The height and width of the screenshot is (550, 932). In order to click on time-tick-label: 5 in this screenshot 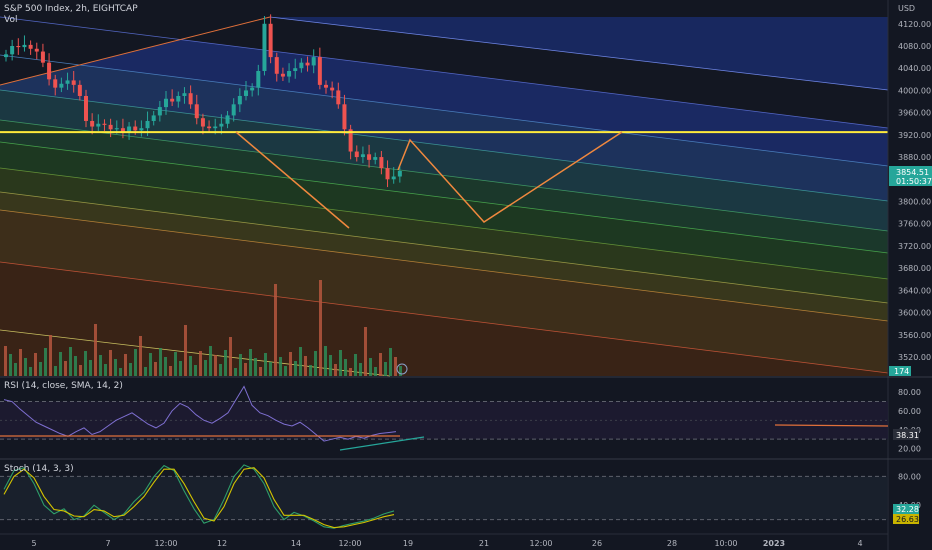, I will do `click(33, 543)`.